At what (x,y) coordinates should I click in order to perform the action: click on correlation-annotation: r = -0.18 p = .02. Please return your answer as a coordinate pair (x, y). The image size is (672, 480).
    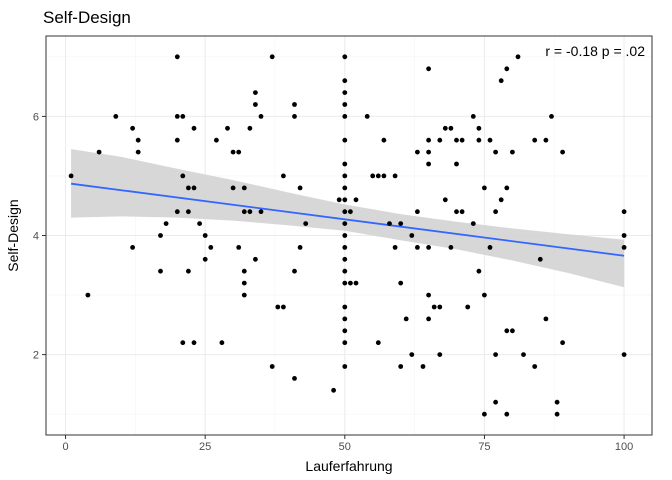
    Looking at the image, I should click on (595, 51).